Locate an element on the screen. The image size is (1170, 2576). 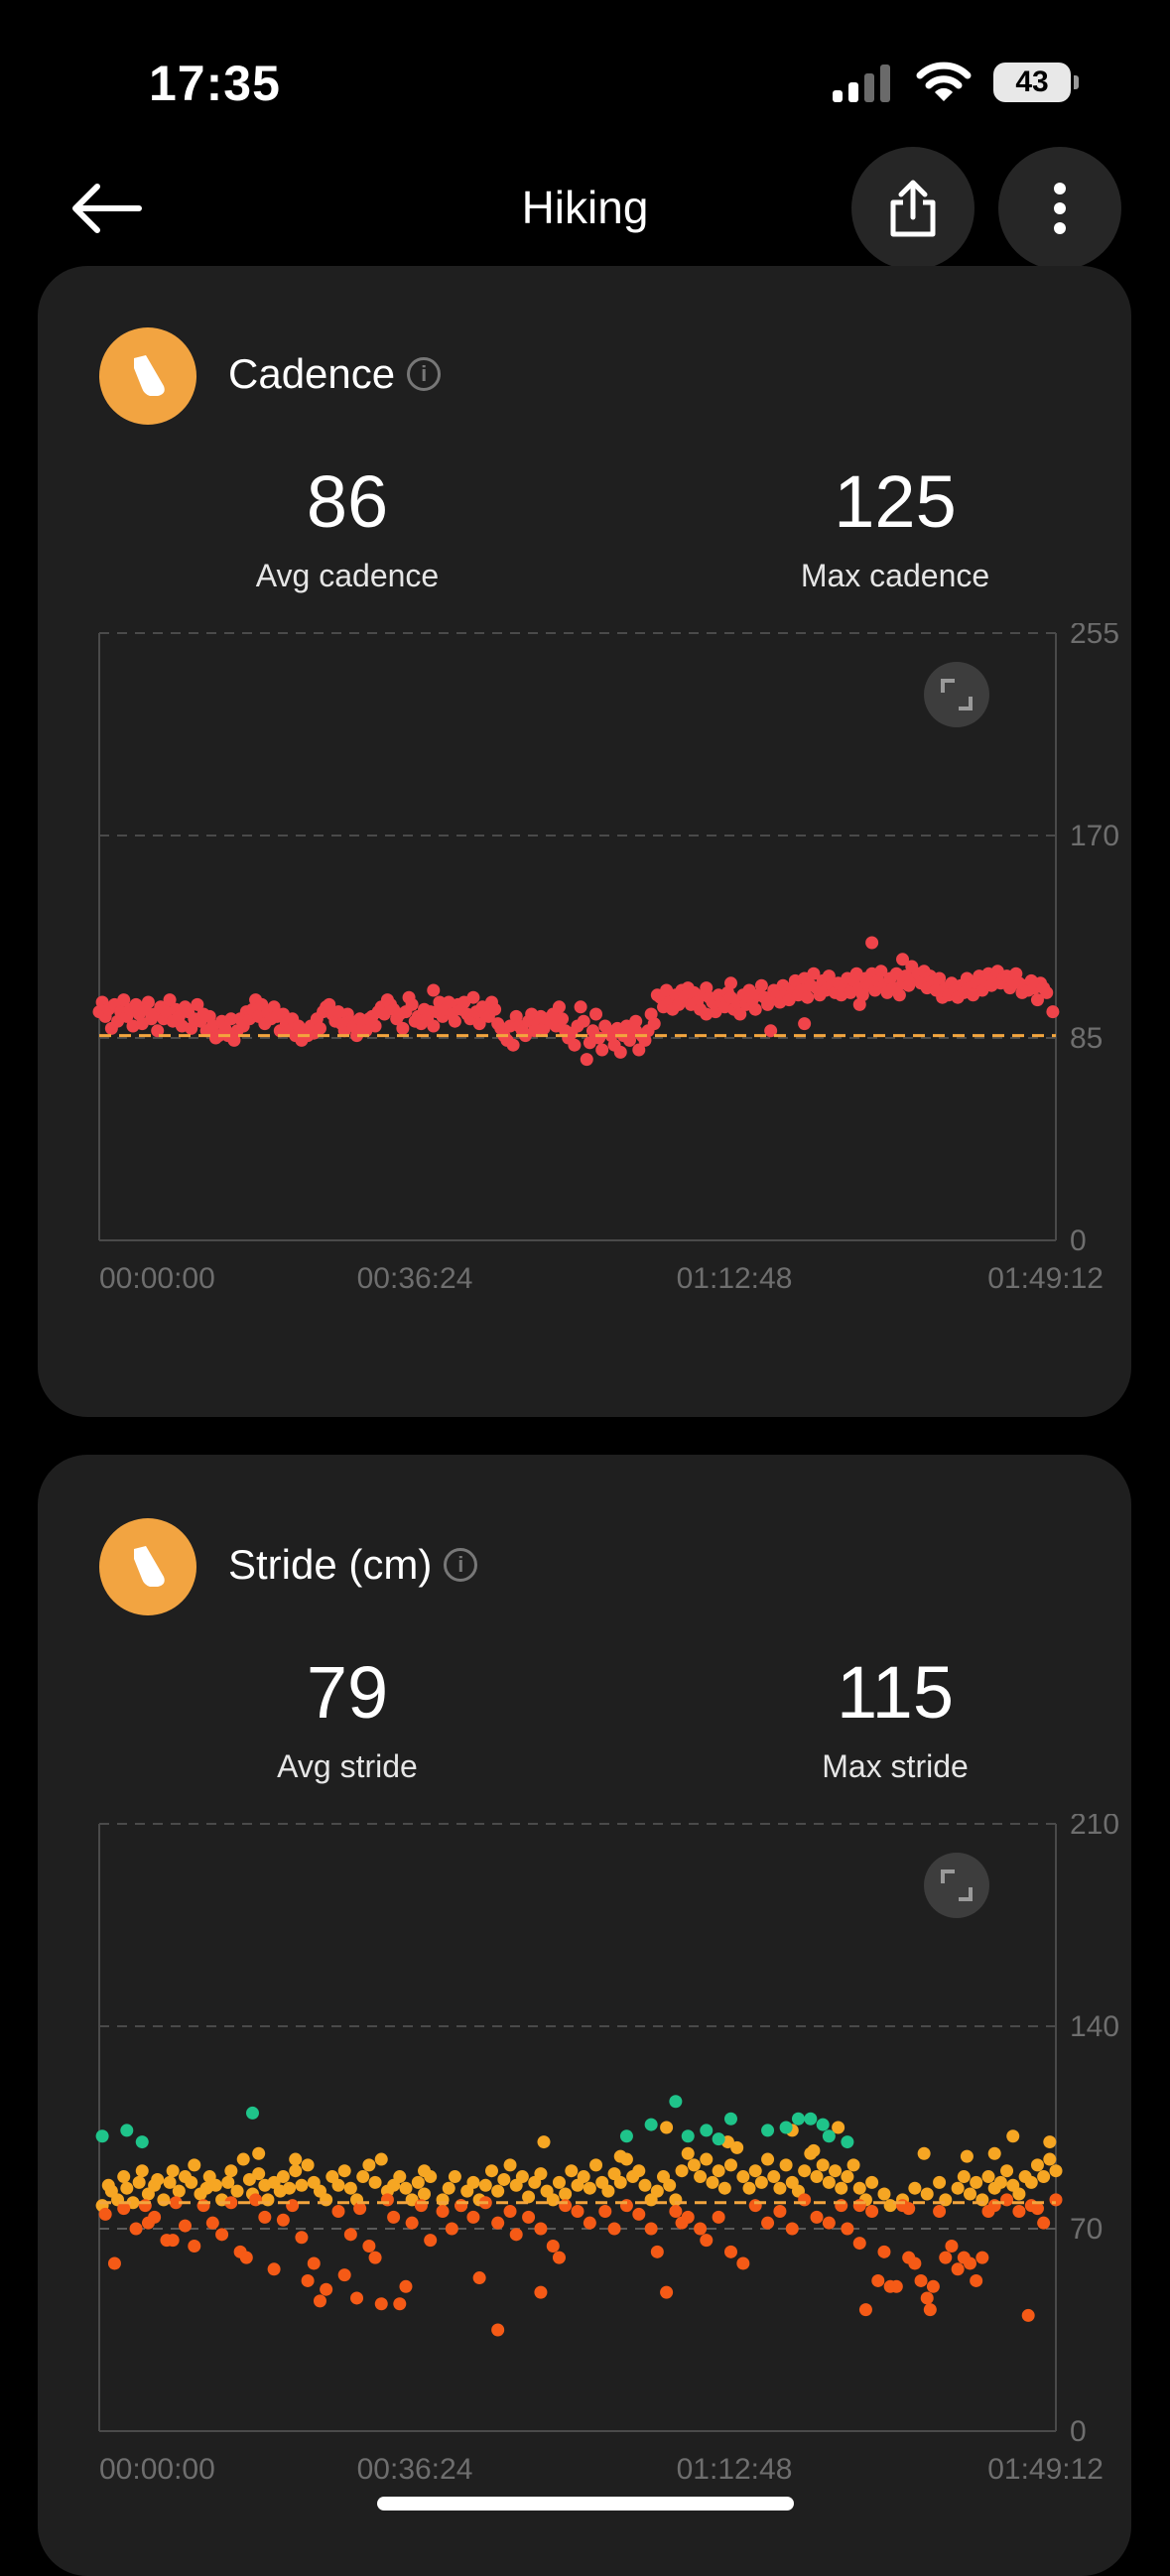
stride-fullscreen-button is located at coordinates (956, 1886).